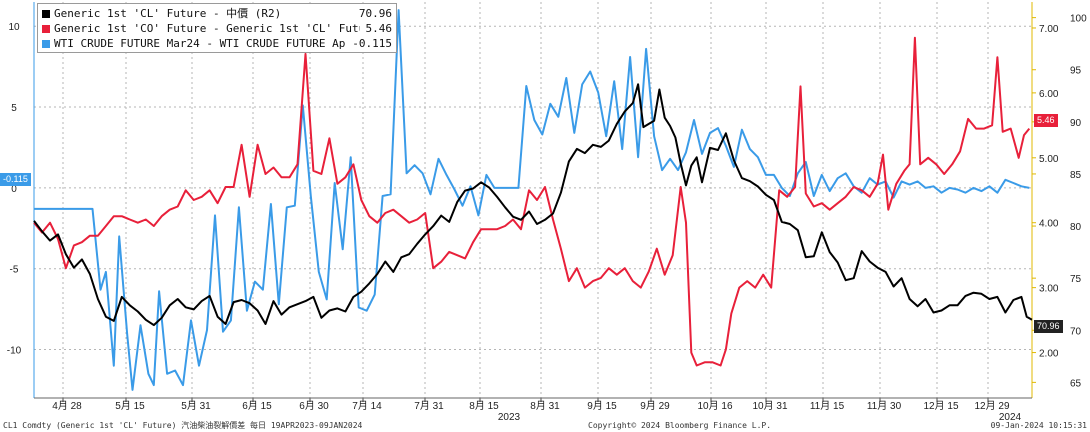  I want to click on x-tick-label: 8月 31, so click(545, 406).